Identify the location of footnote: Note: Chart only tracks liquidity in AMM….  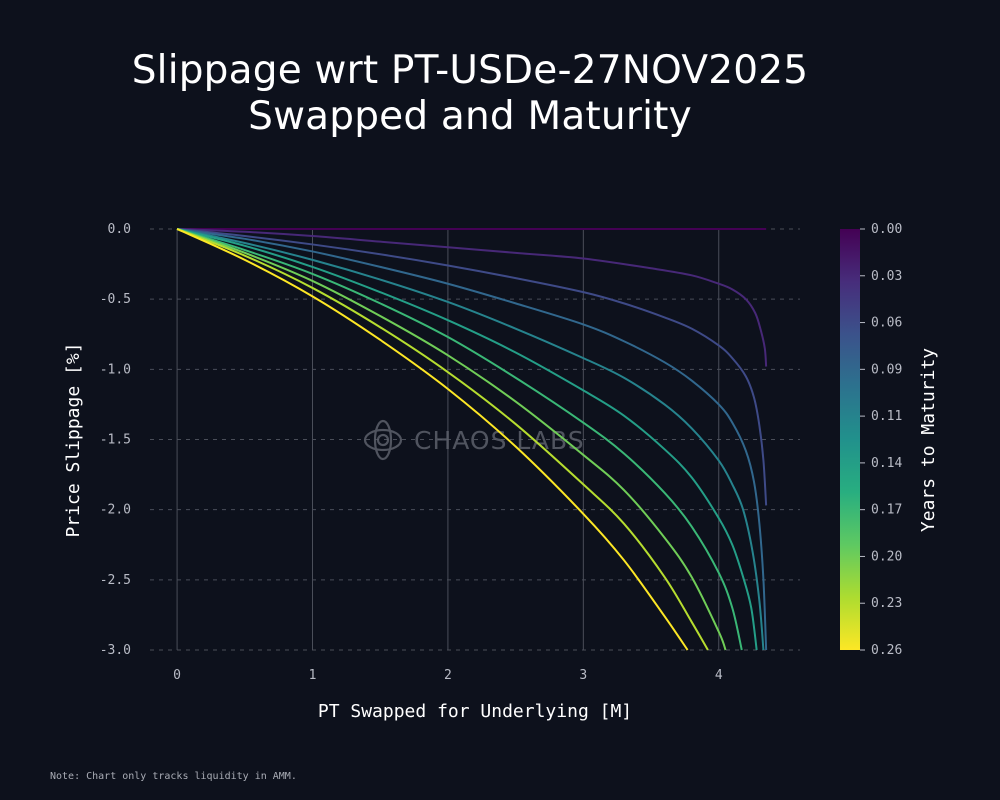
(173, 776).